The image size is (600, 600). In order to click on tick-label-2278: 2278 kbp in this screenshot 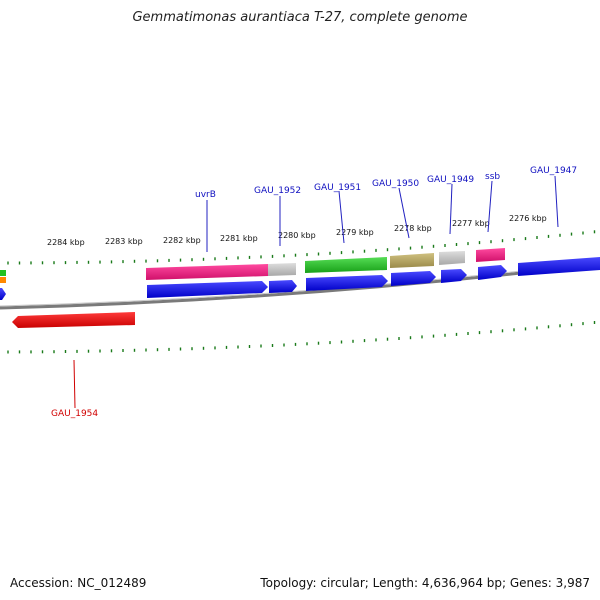, I will do `click(413, 228)`.